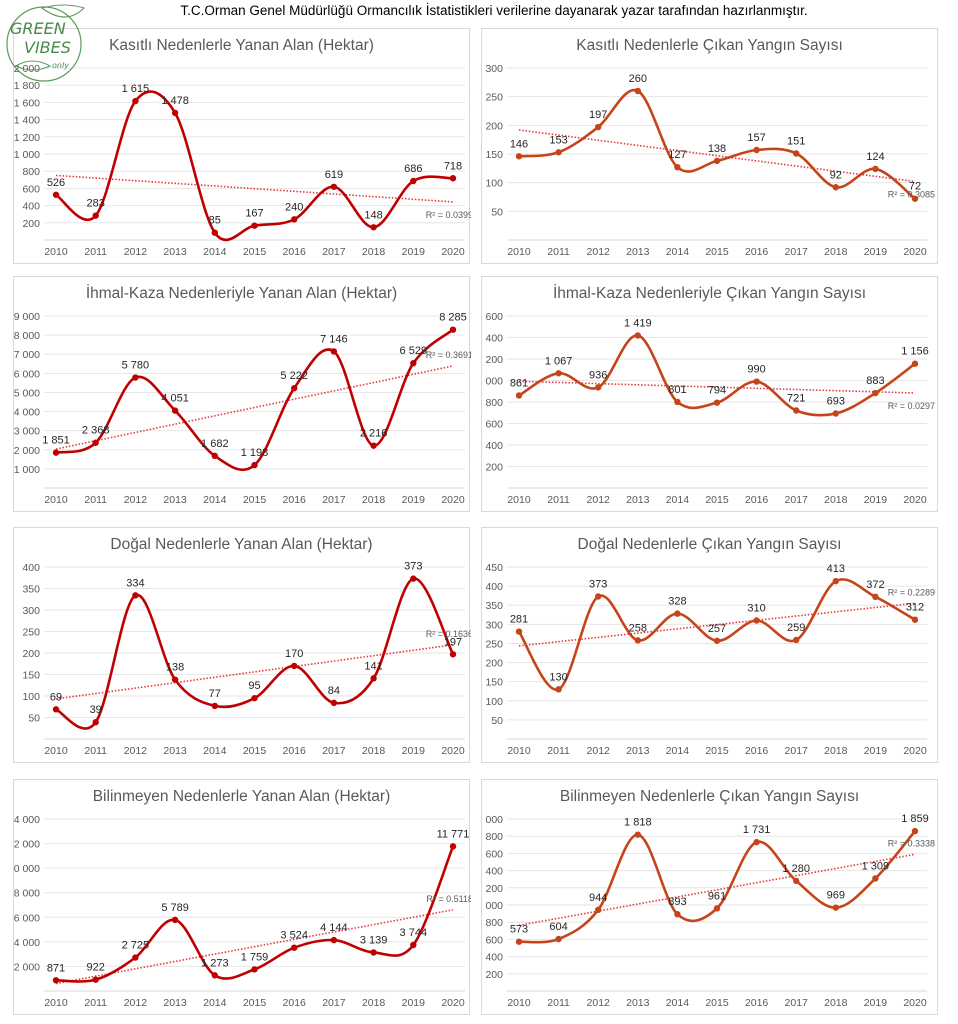 This screenshot has height=1024, width=958. What do you see at coordinates (27, 317) in the screenshot?
I see `y-tick-label: 9 000` at bounding box center [27, 317].